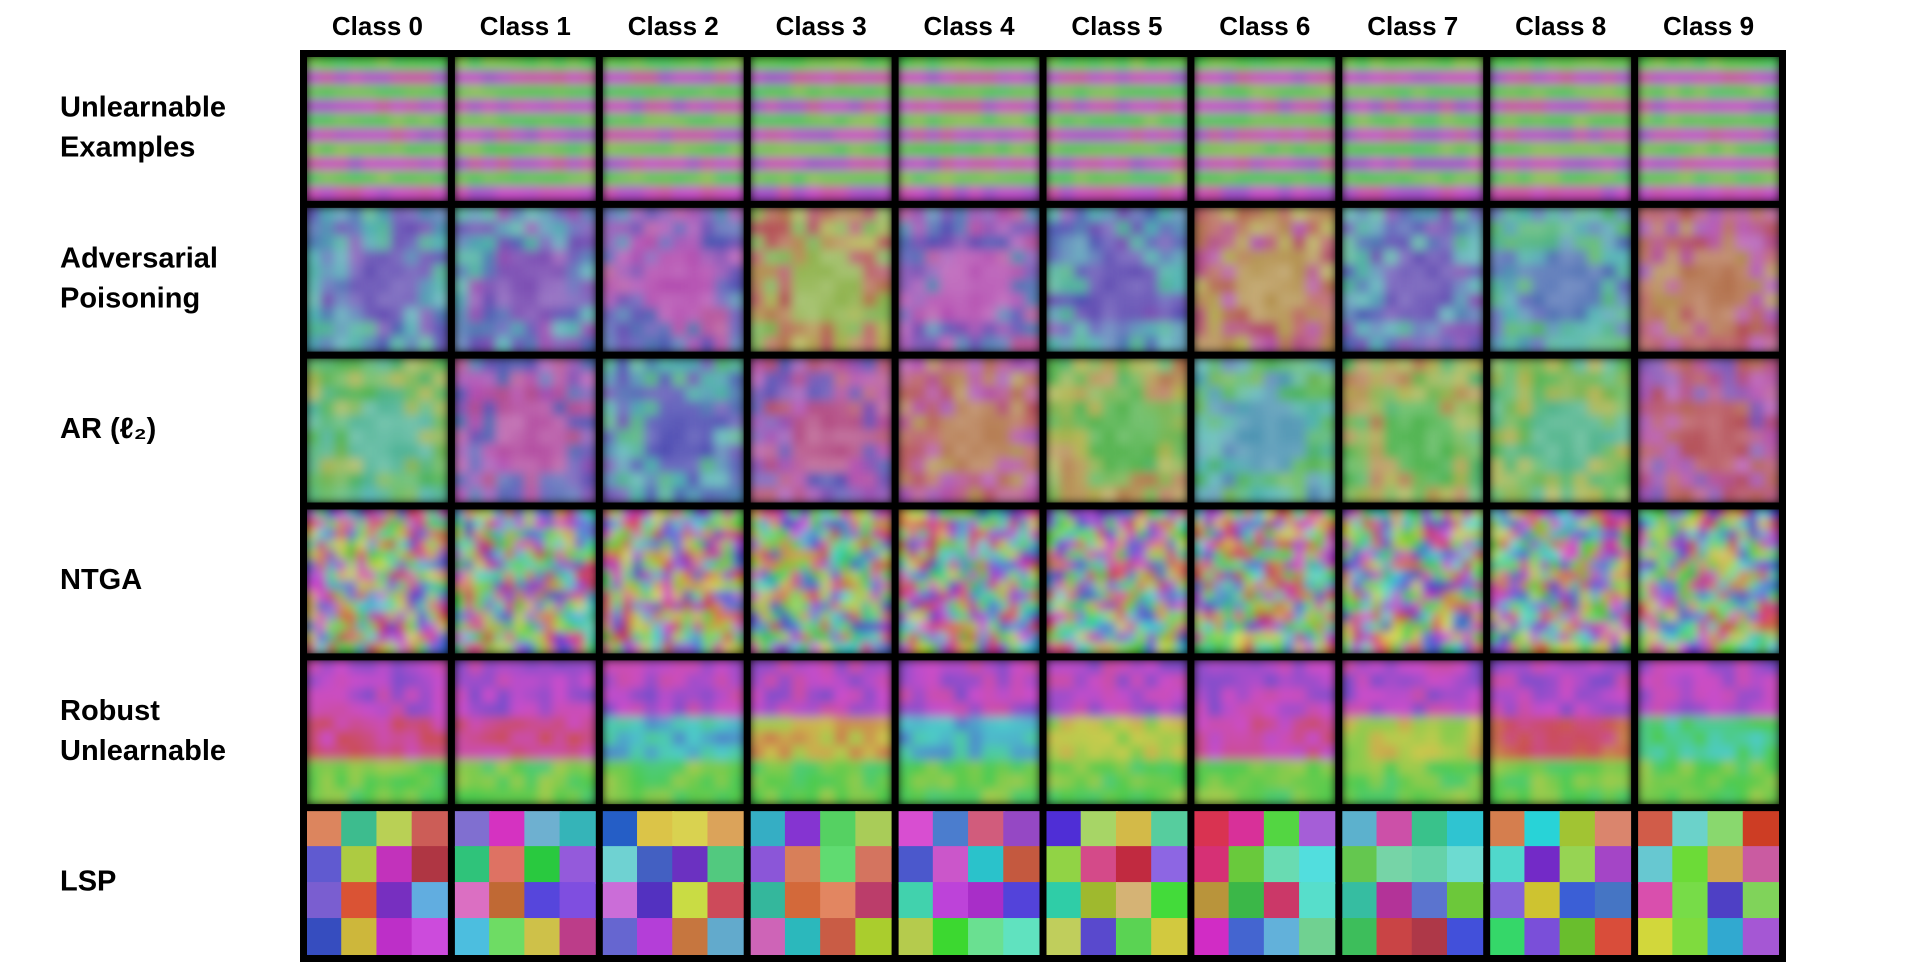  I want to click on row-label: Robust, so click(110, 711).